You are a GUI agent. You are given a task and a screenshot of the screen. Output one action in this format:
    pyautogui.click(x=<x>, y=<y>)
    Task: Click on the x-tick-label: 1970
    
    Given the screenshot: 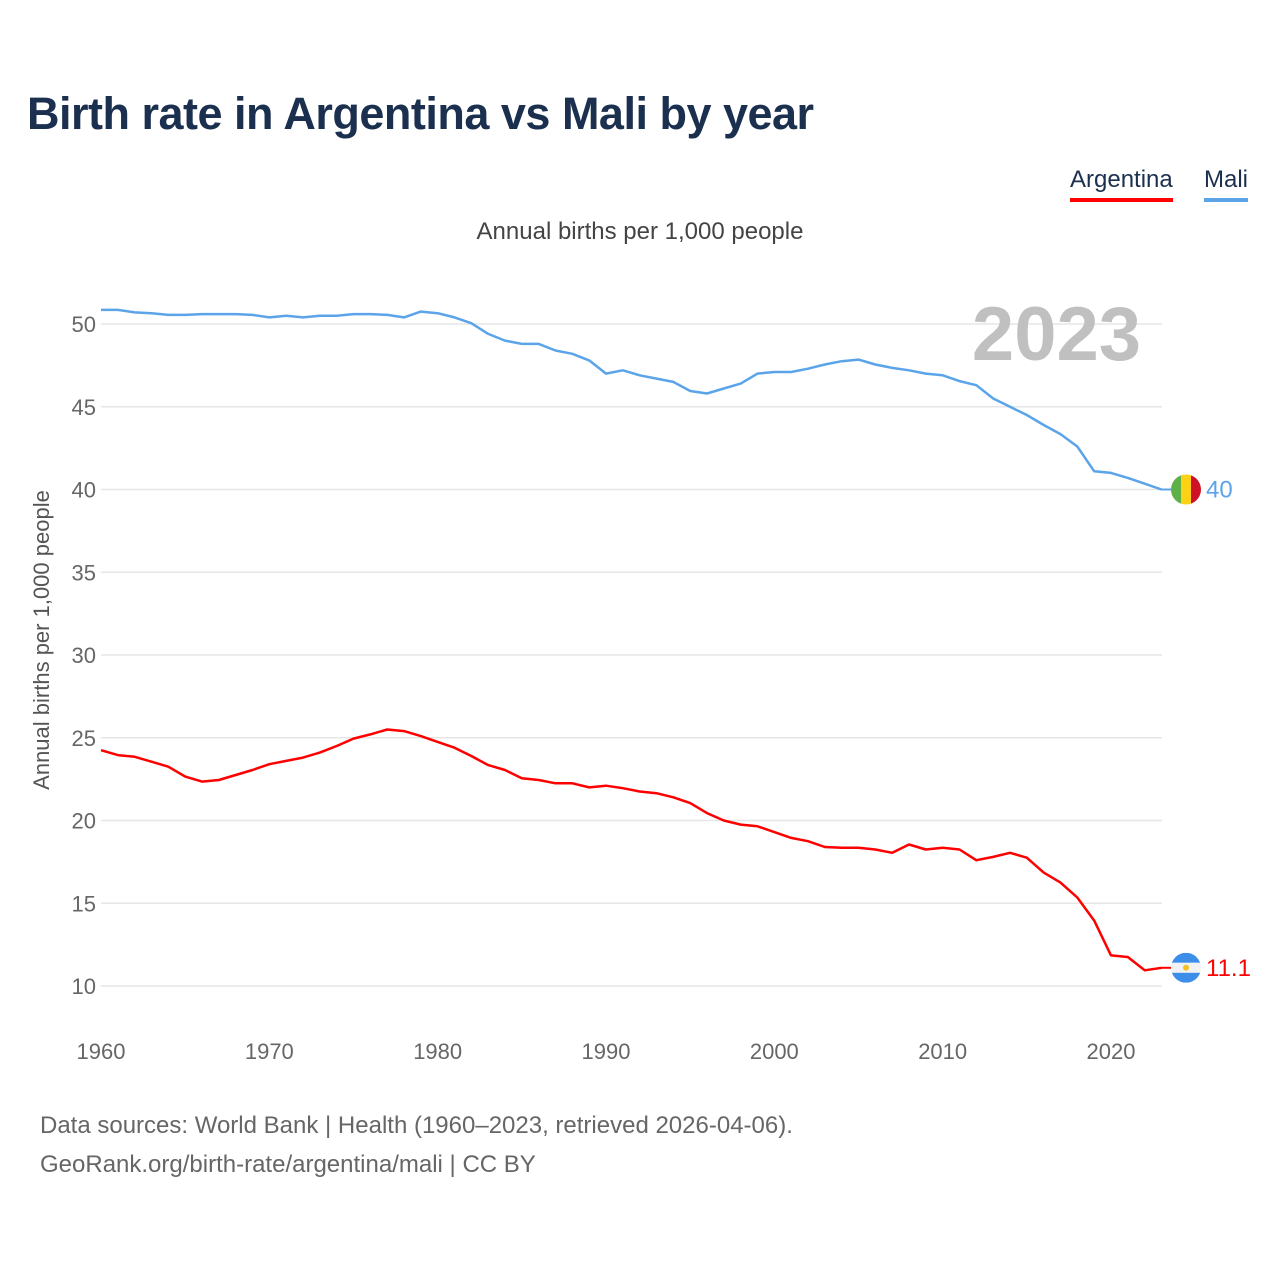 What is the action you would take?
    pyautogui.click(x=269, y=1051)
    